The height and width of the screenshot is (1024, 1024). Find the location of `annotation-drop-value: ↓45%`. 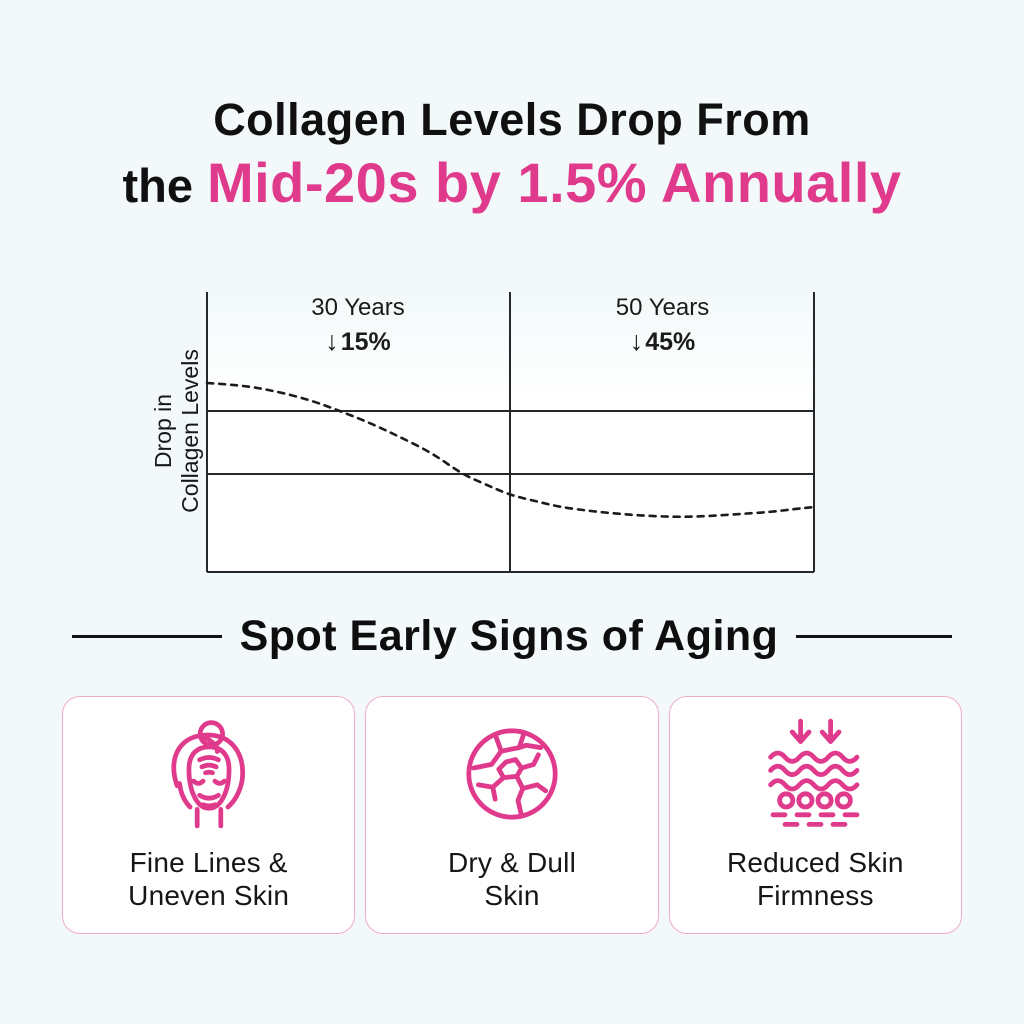

annotation-drop-value: ↓45% is located at coordinates (662, 341).